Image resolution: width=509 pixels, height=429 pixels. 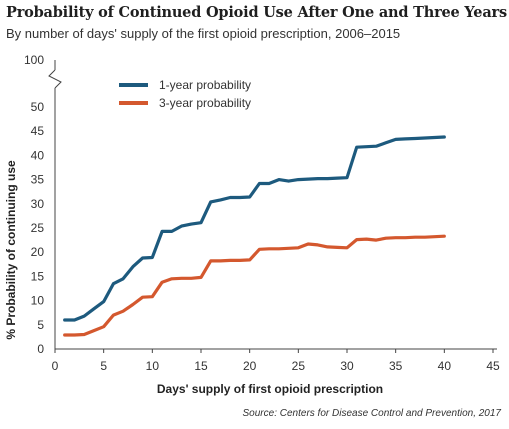 I want to click on y-tick-label: 25, so click(x=38, y=228).